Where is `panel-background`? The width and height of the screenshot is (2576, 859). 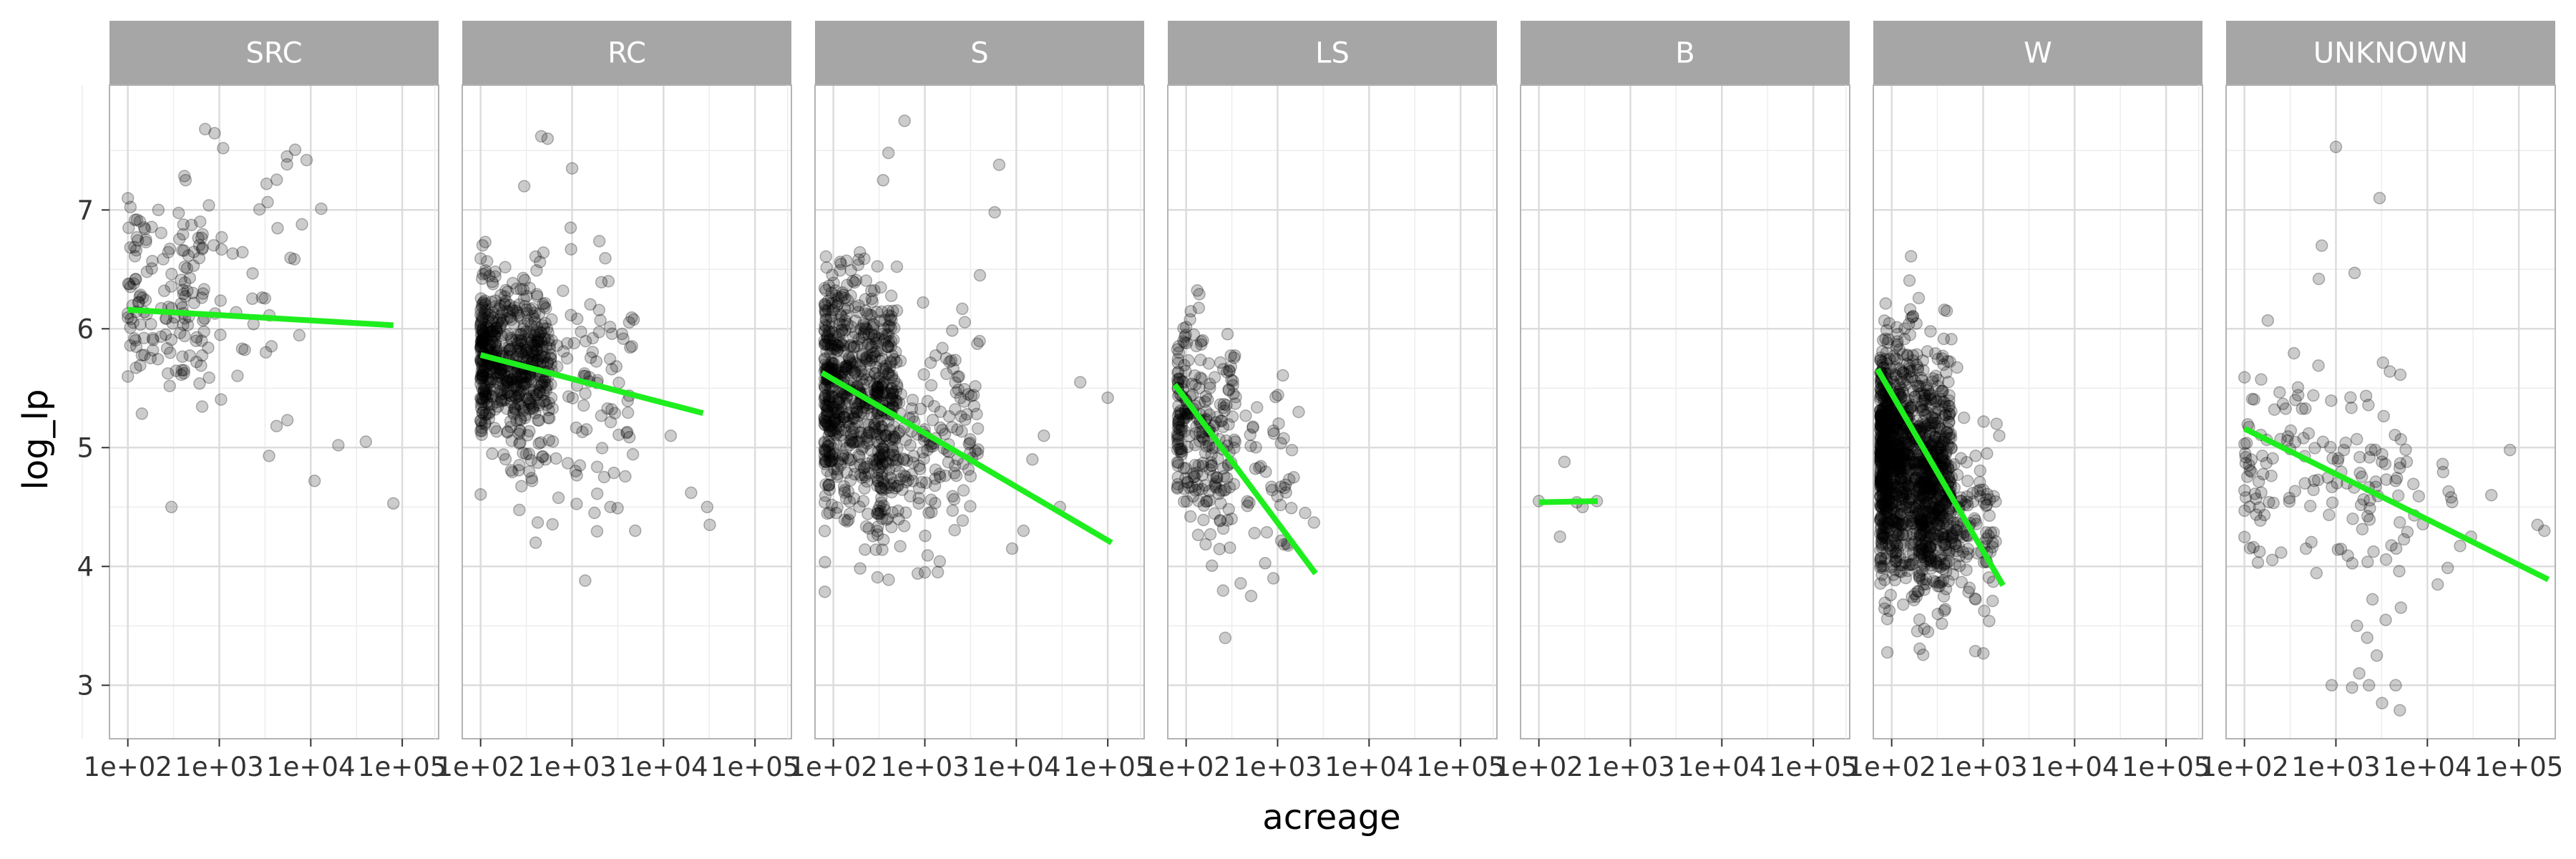 panel-background is located at coordinates (979, 412).